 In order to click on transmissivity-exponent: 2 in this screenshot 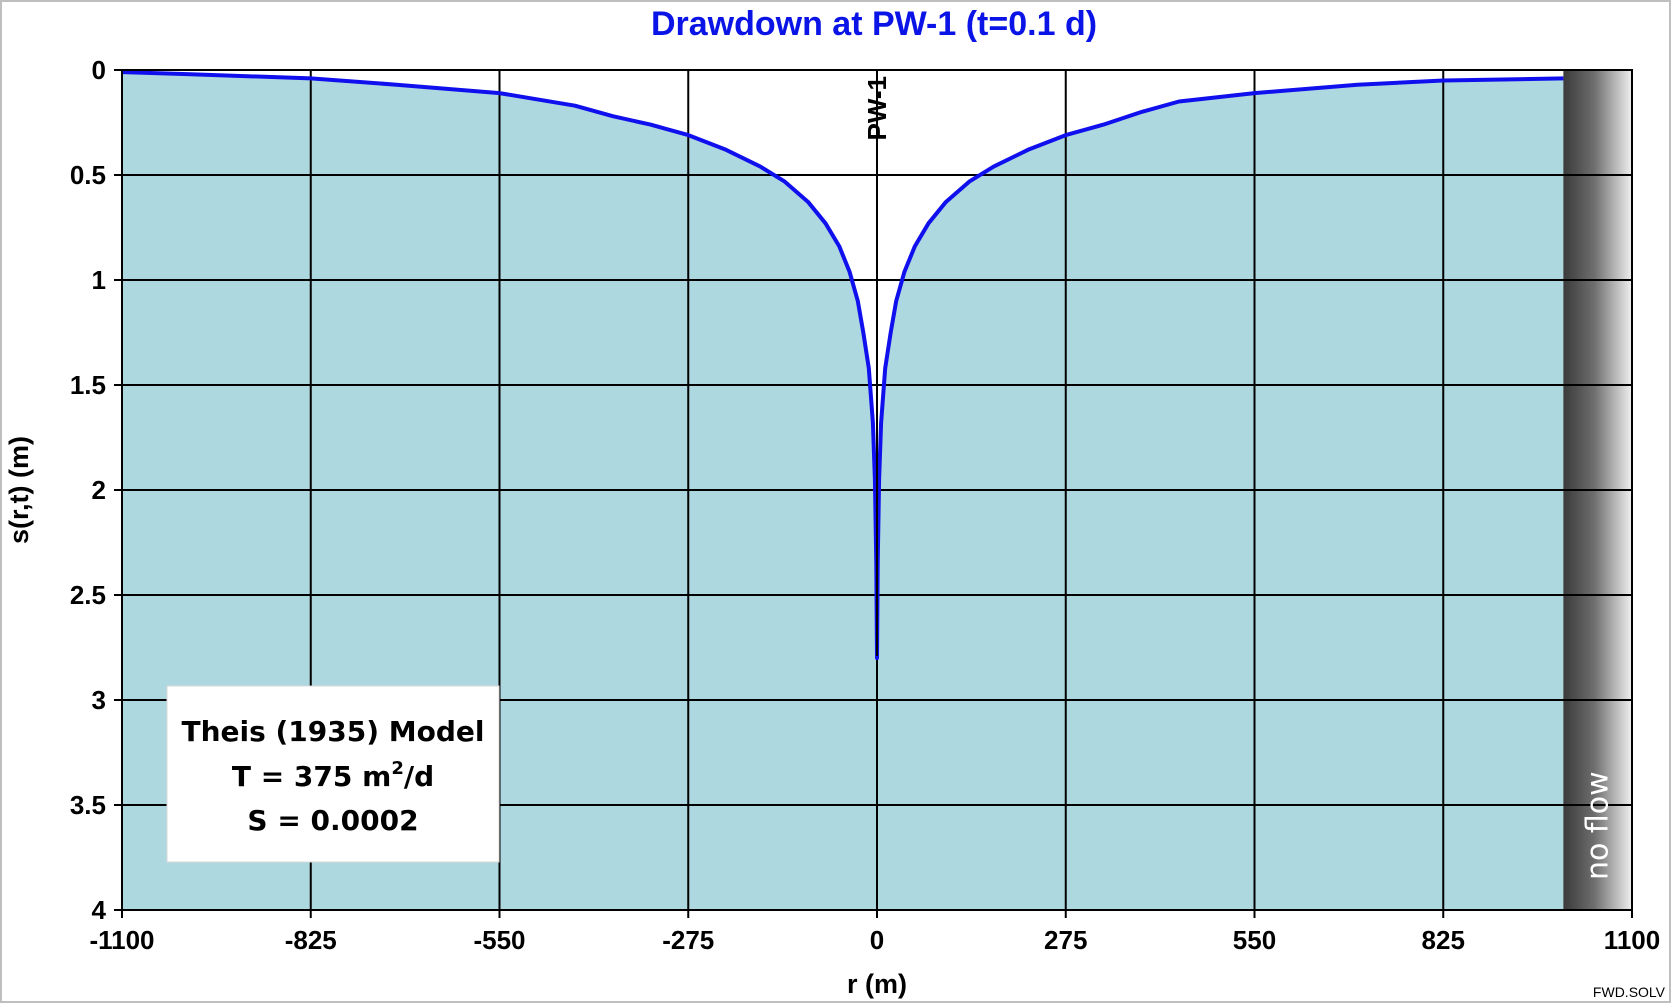, I will do `click(397, 768)`.